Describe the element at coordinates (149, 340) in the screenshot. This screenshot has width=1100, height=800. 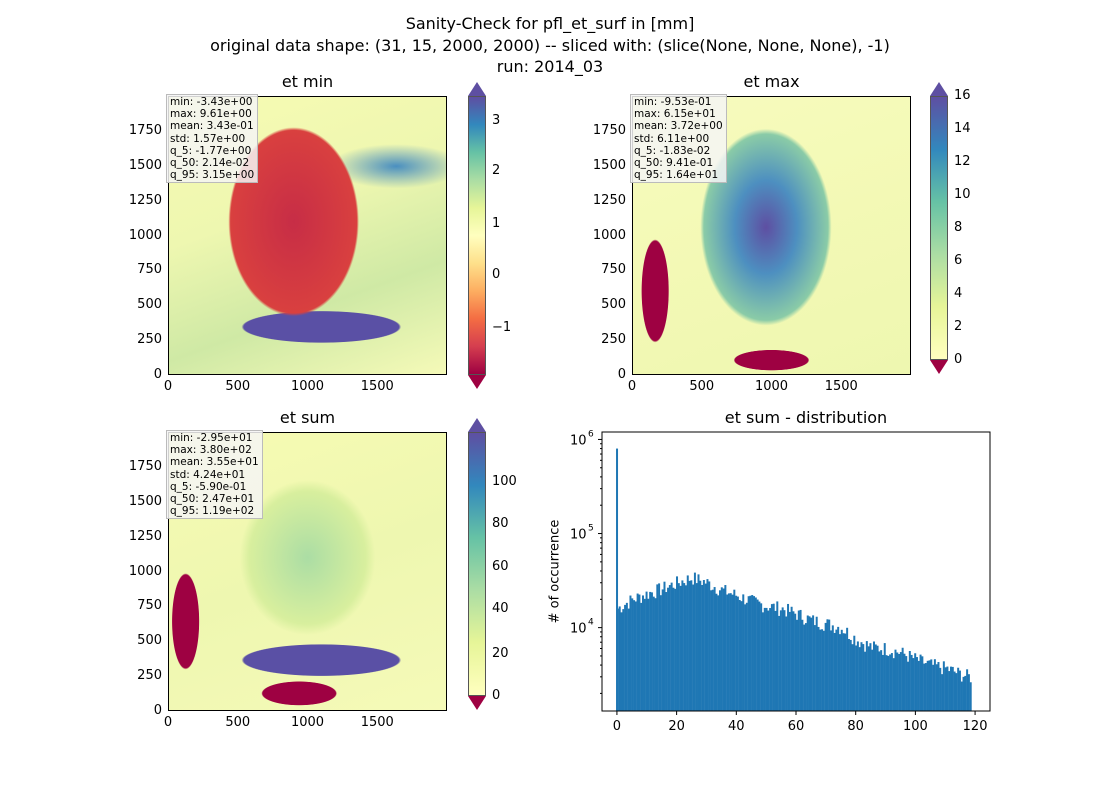
I see `et-min-ytick: 250` at that location.